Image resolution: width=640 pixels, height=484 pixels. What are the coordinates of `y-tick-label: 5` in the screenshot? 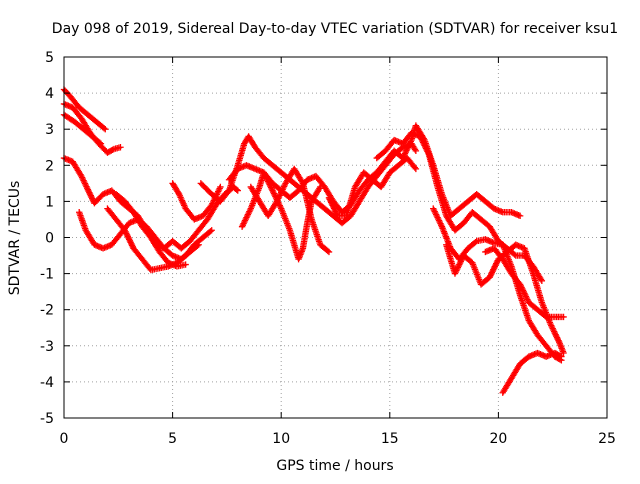 It's located at (49, 58).